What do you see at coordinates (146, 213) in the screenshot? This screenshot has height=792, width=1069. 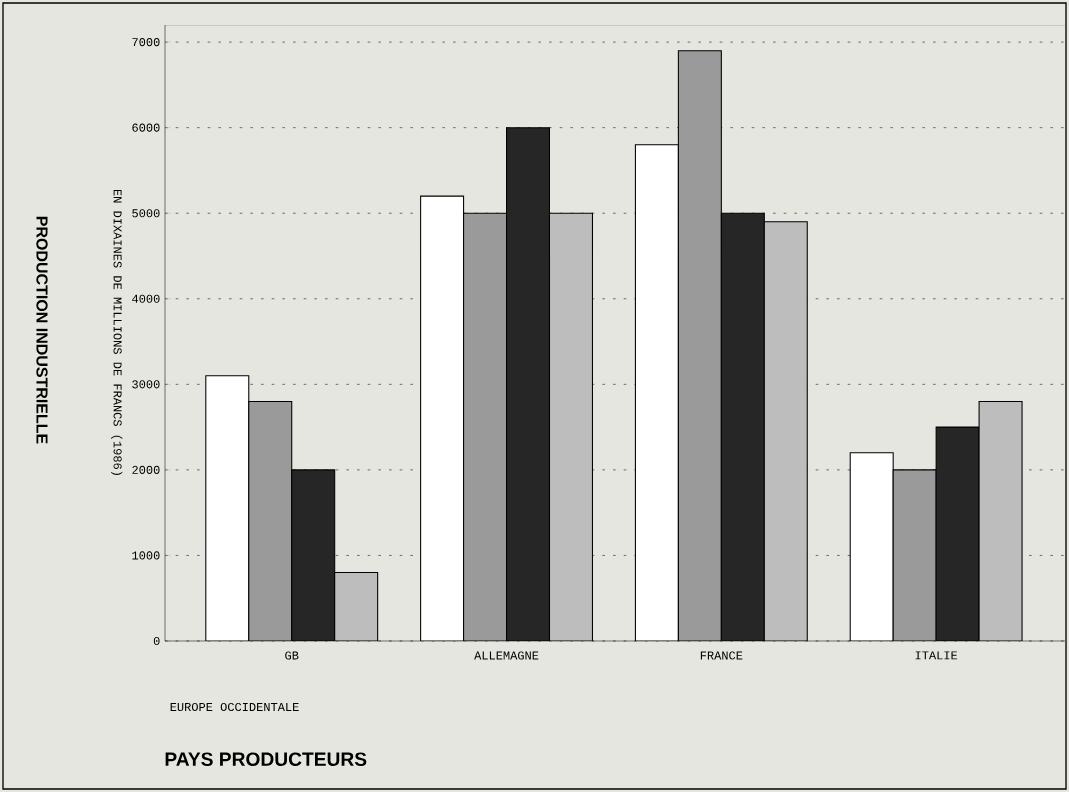 I see `y-tick-label: 5000` at bounding box center [146, 213].